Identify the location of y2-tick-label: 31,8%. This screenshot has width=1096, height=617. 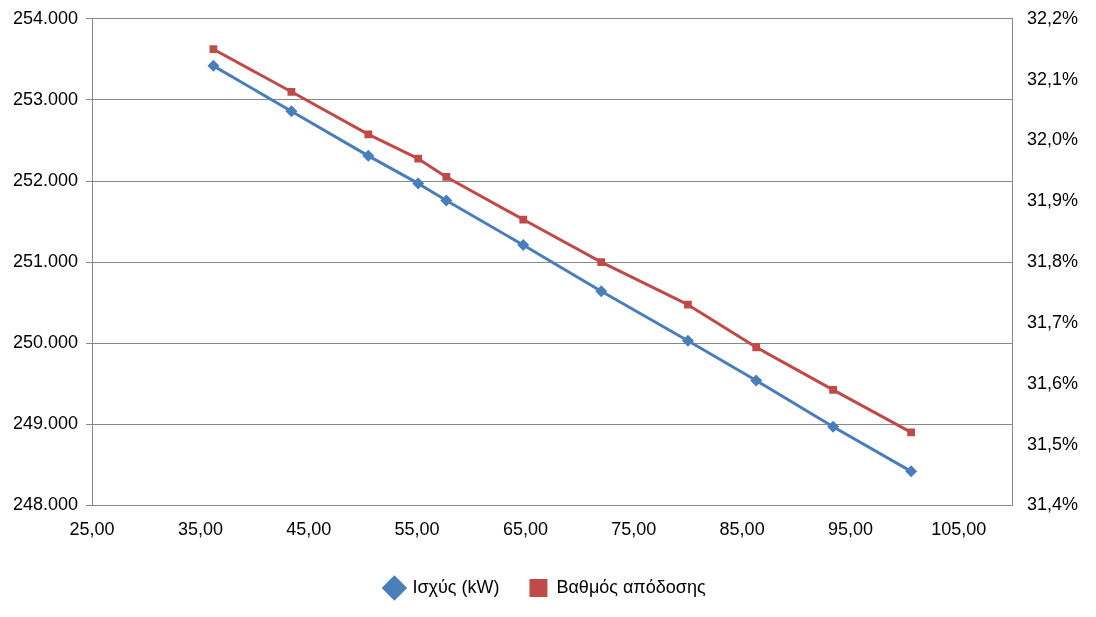
(1052, 261).